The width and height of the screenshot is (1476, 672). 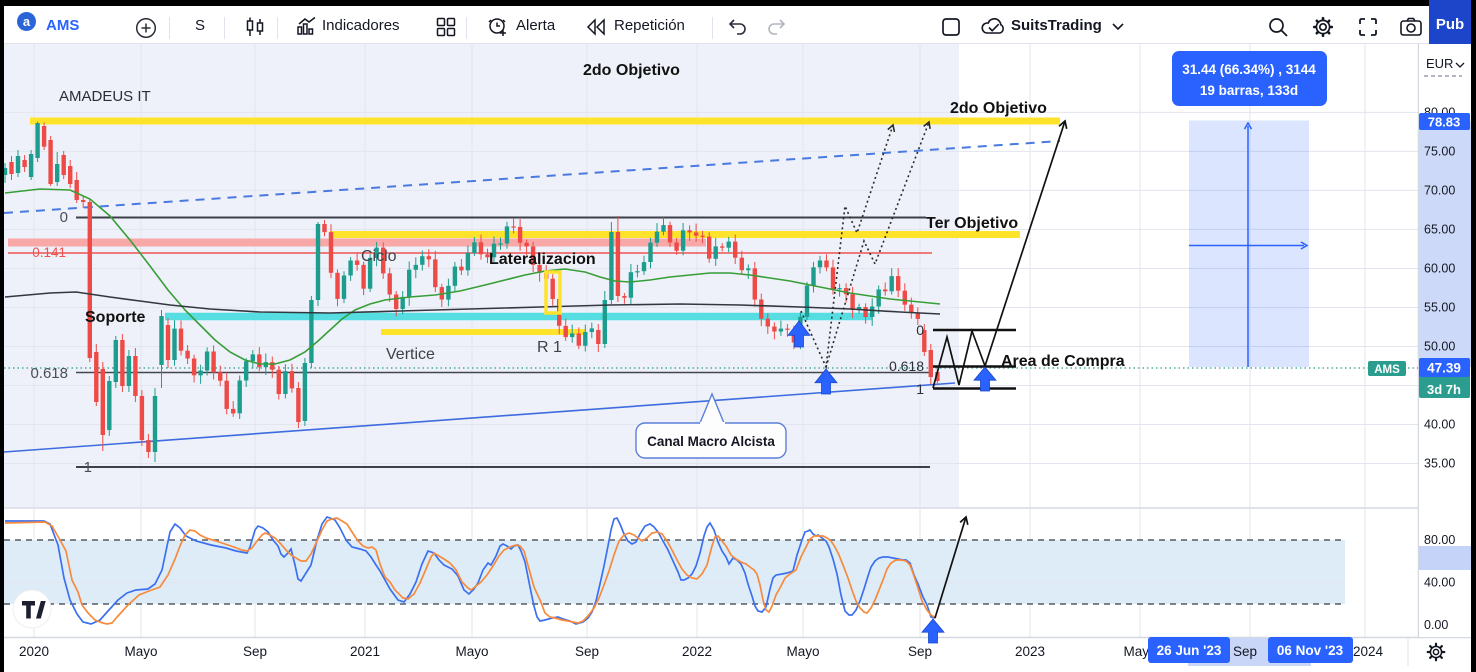 What do you see at coordinates (1249, 69) in the screenshot?
I see `svg-text: 31.44 (66.34%) , 3144` at bounding box center [1249, 69].